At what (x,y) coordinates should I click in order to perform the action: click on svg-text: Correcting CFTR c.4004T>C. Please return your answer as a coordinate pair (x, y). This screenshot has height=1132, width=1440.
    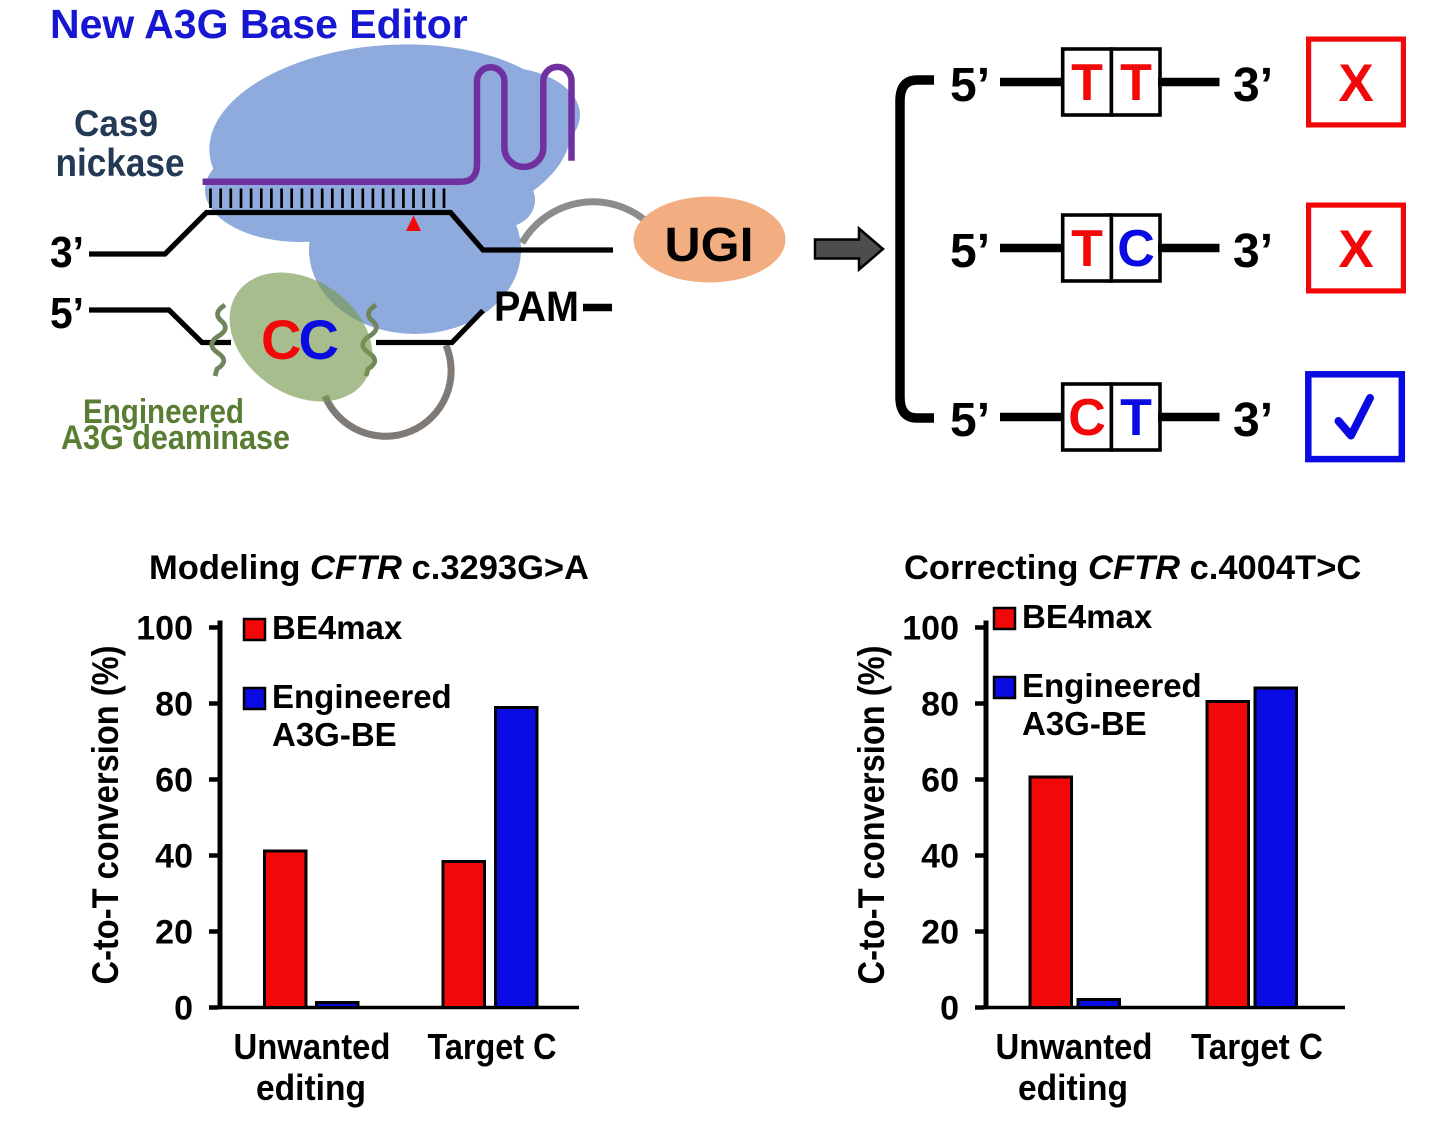
    Looking at the image, I should click on (1132, 568).